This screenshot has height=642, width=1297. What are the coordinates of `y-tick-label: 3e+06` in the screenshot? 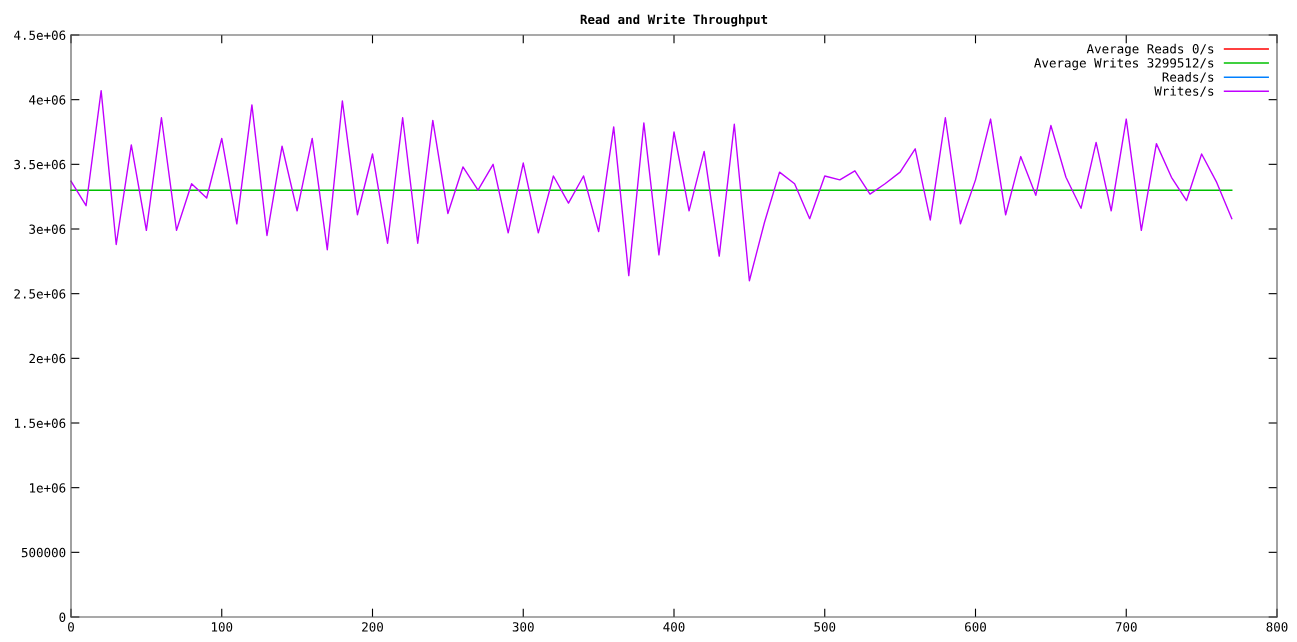 It's located at (47, 229).